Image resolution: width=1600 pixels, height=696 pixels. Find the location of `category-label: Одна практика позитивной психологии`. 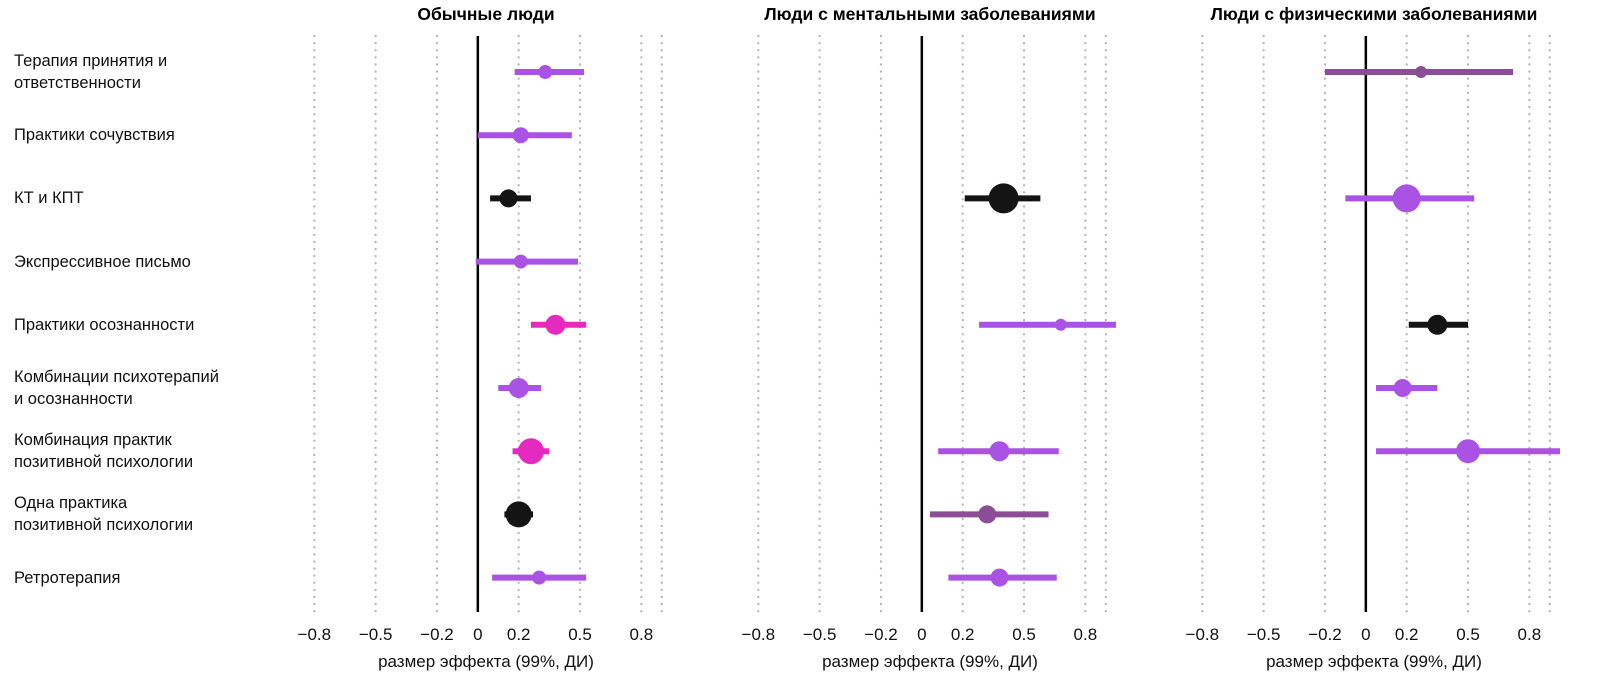

category-label: Одна практика позитивной психологии is located at coordinates (104, 514).